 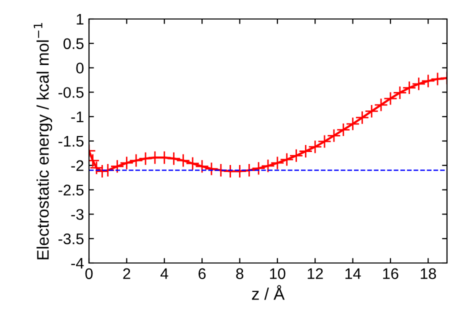 What do you see at coordinates (74, 44) in the screenshot?
I see `y-tick-label: 0.5` at bounding box center [74, 44].